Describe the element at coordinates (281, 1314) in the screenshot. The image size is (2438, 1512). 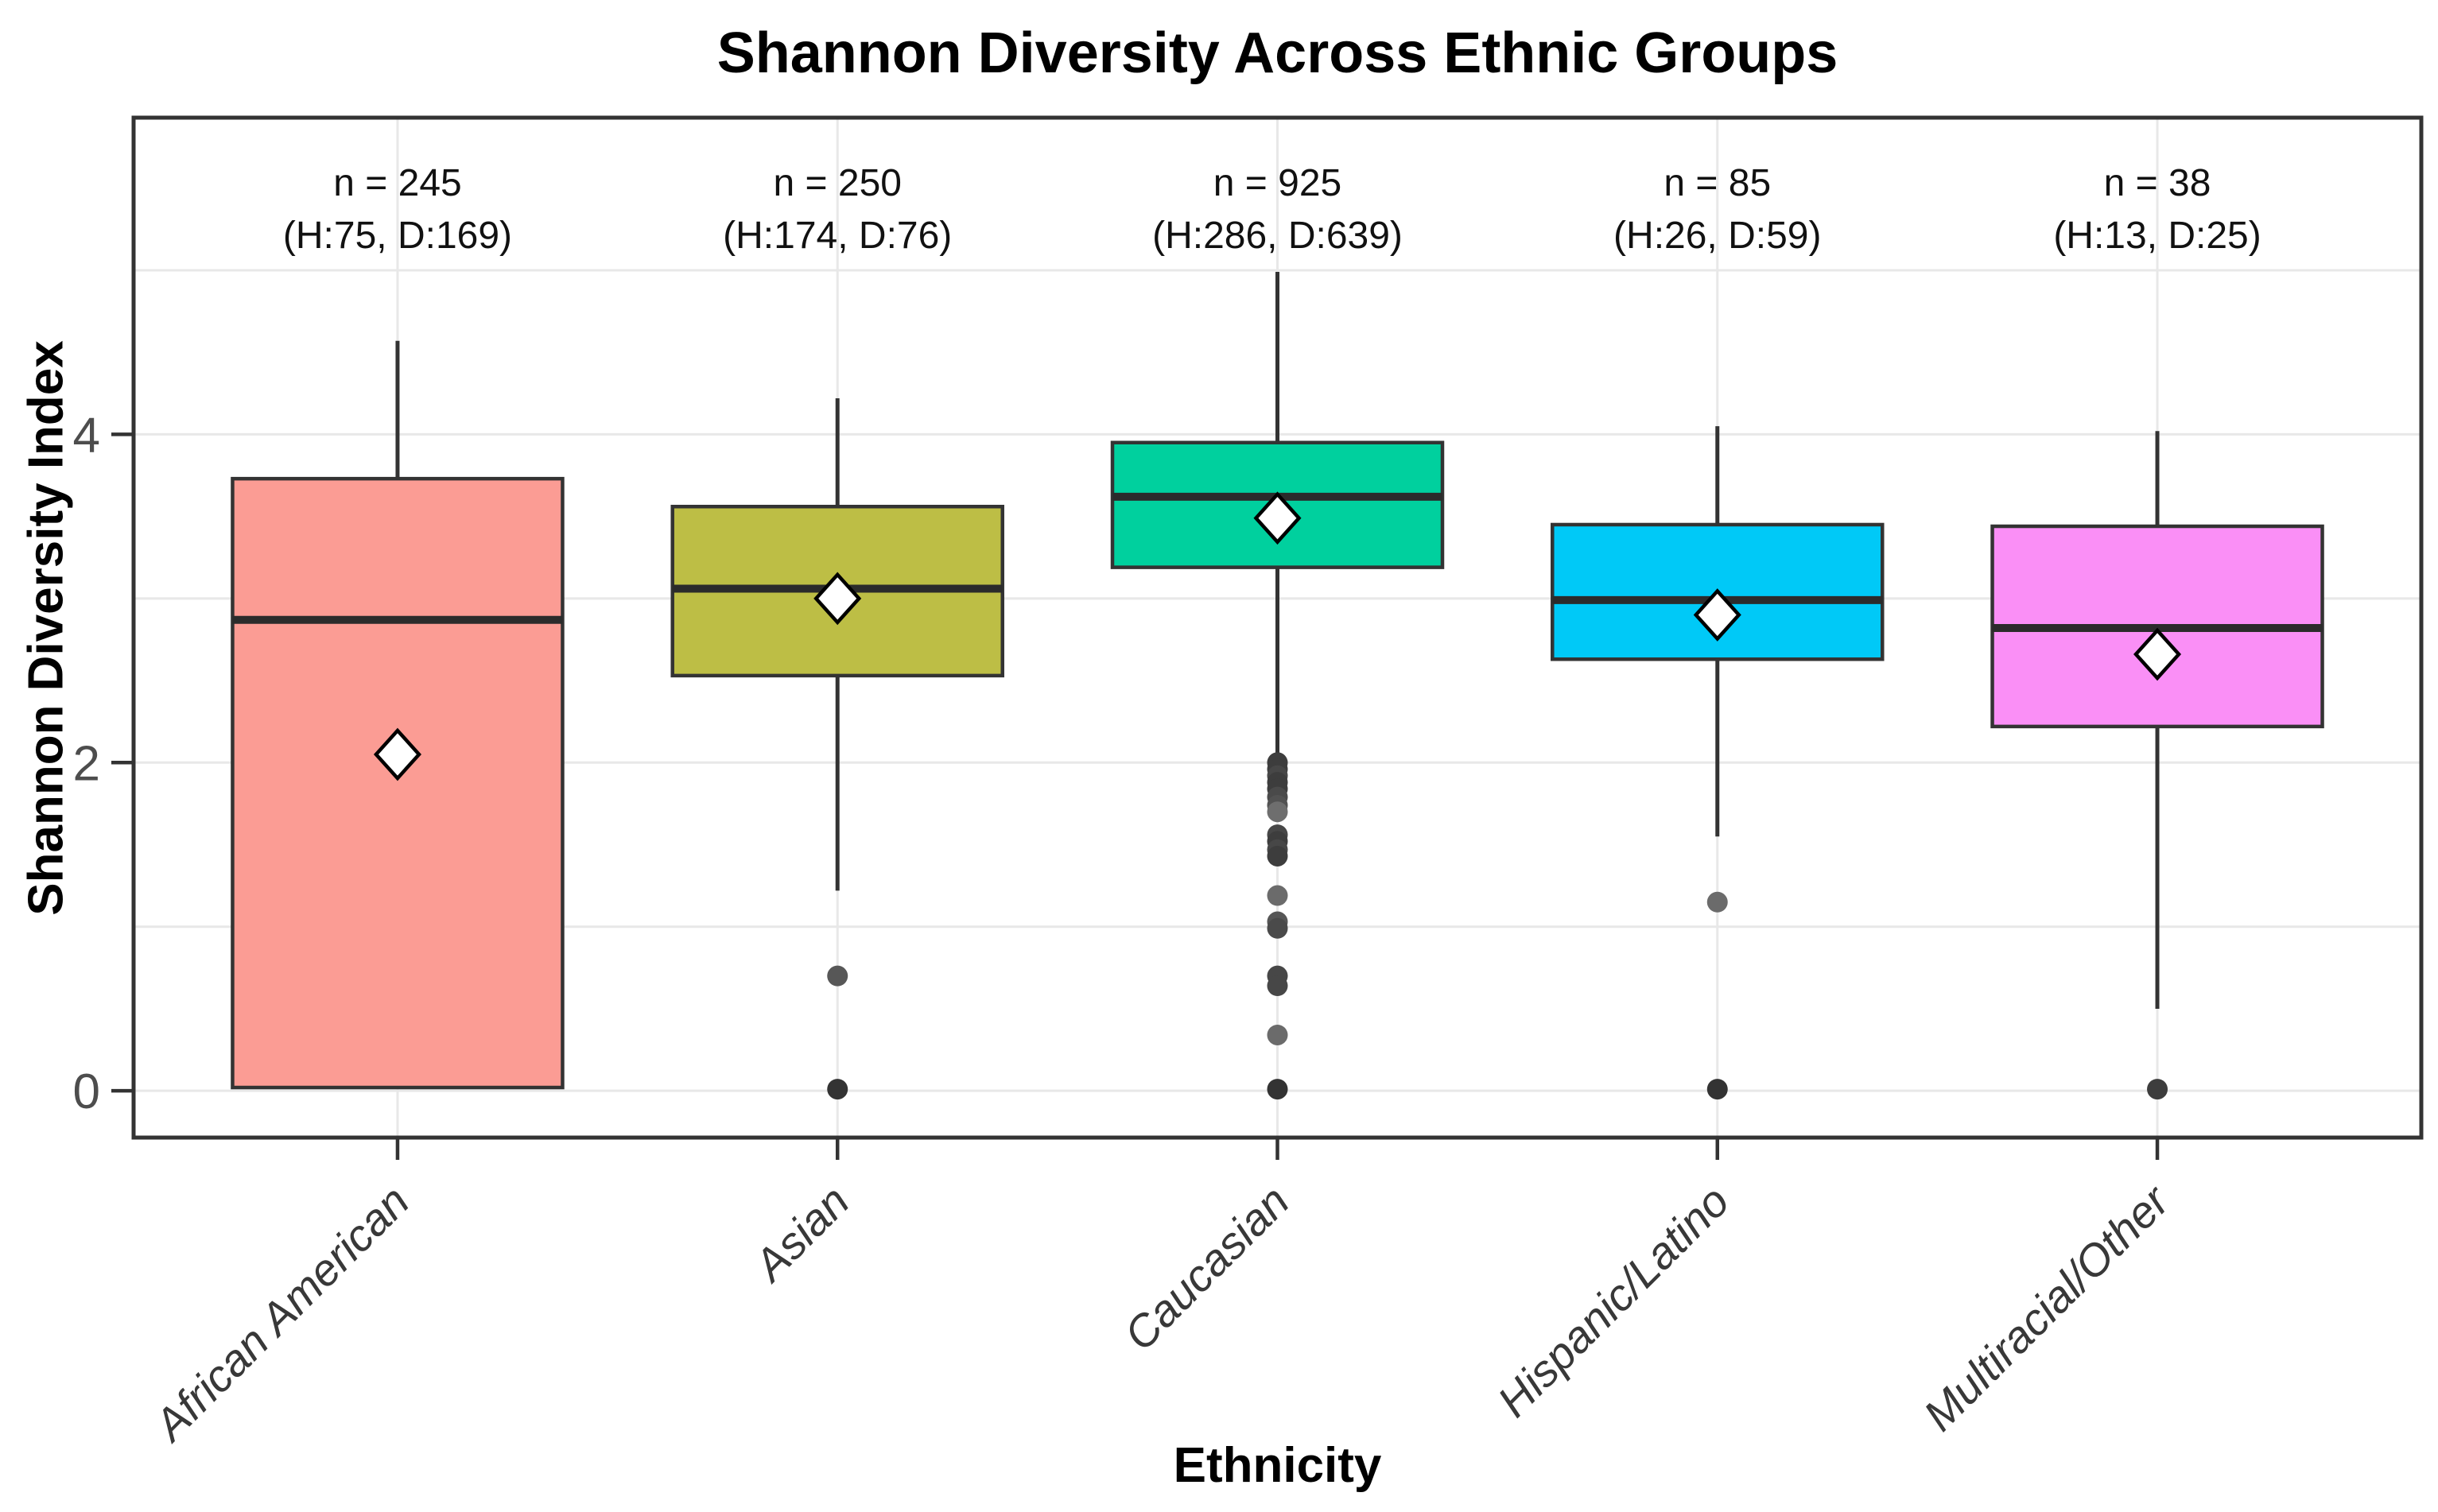
I see `x-tick-label-african-american: African American` at that location.